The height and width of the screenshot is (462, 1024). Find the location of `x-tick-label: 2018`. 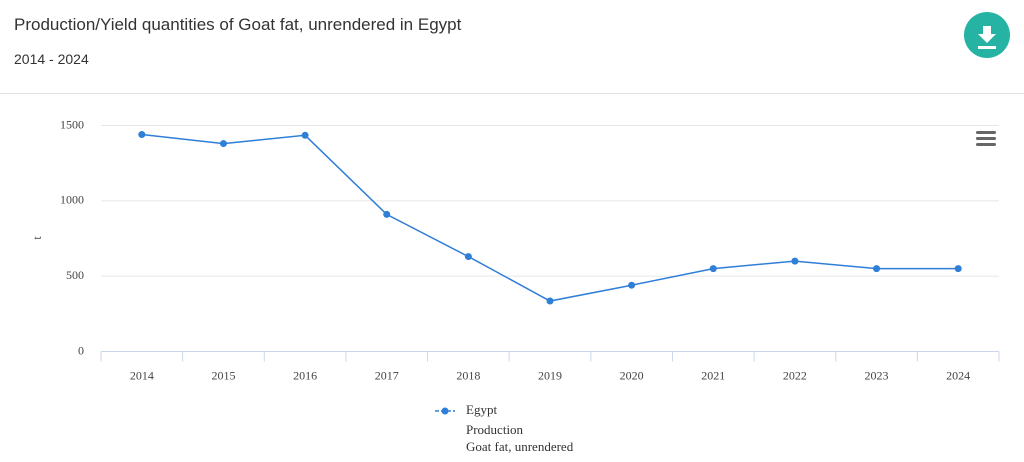

x-tick-label: 2018 is located at coordinates (468, 375).